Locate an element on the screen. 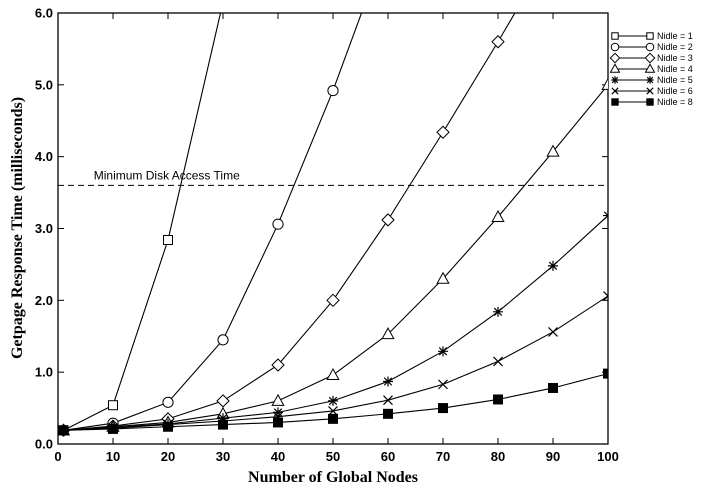  x-tick-label: 80 is located at coordinates (498, 456).